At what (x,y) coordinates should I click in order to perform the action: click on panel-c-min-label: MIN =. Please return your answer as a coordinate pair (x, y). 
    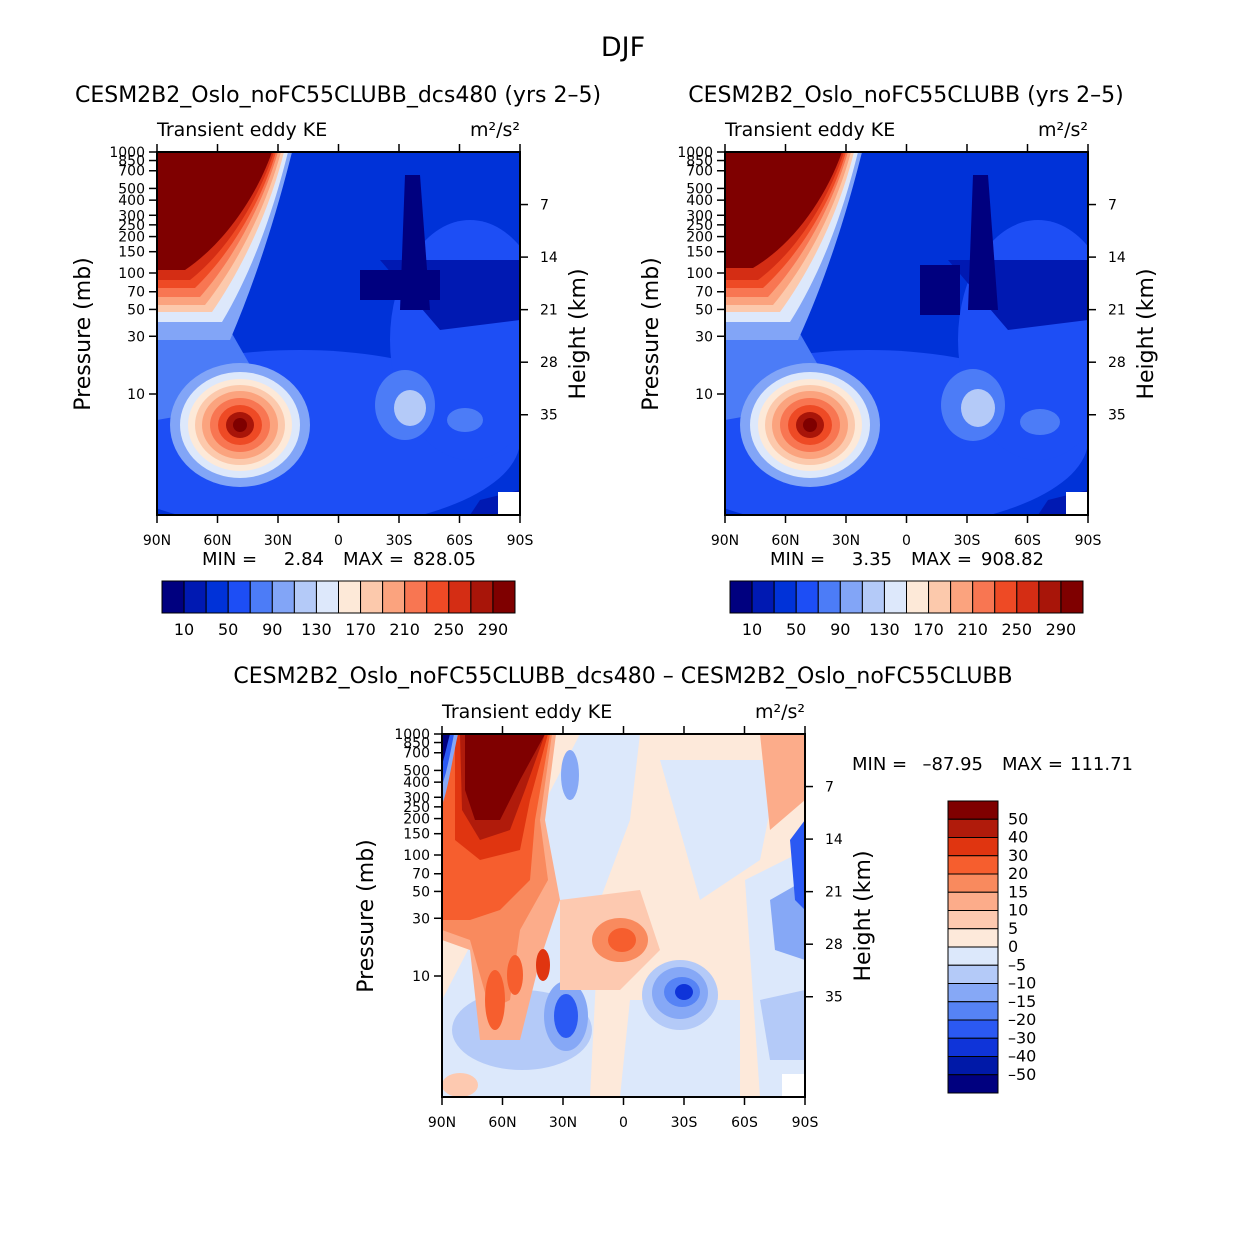
    Looking at the image, I should click on (879, 764).